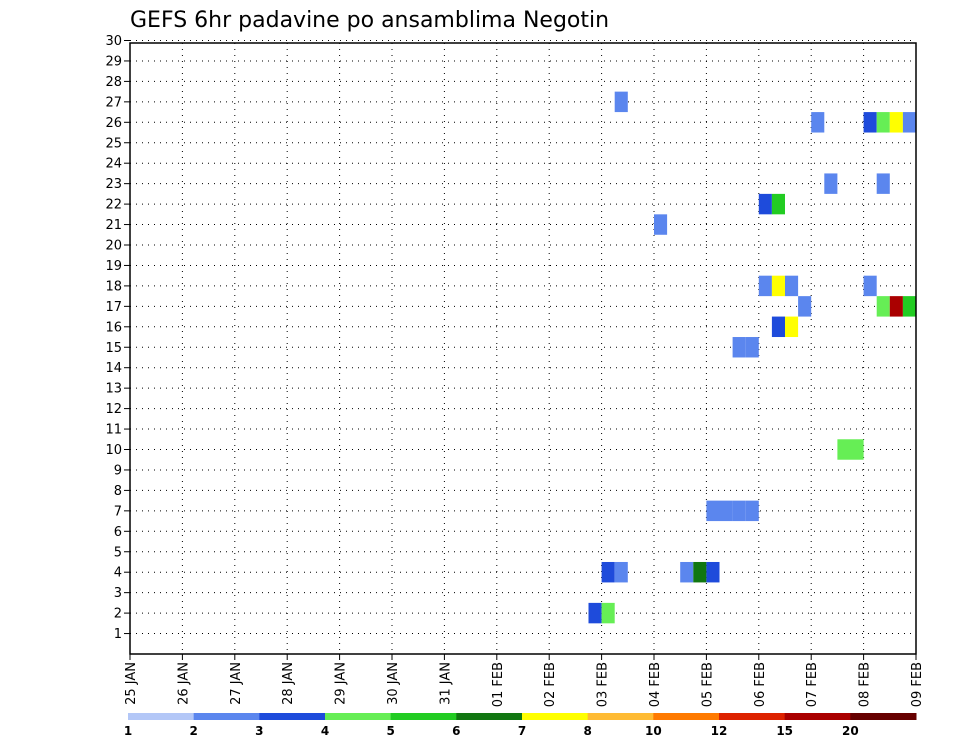 The image size is (960, 742). I want to click on y-tick-label: 22, so click(113, 205).